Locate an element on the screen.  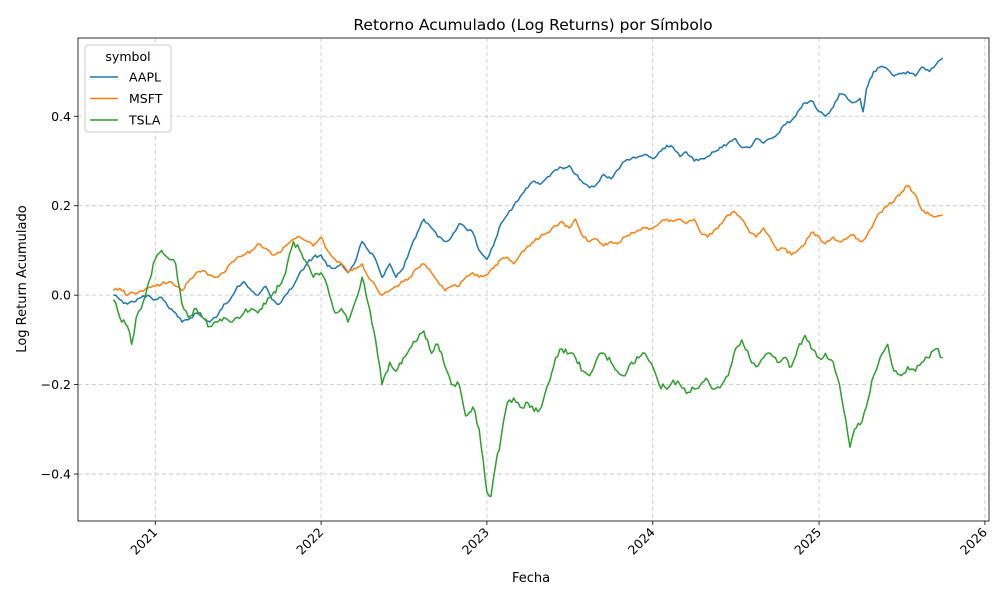
y-tick-label: 0.0 is located at coordinates (61, 295).